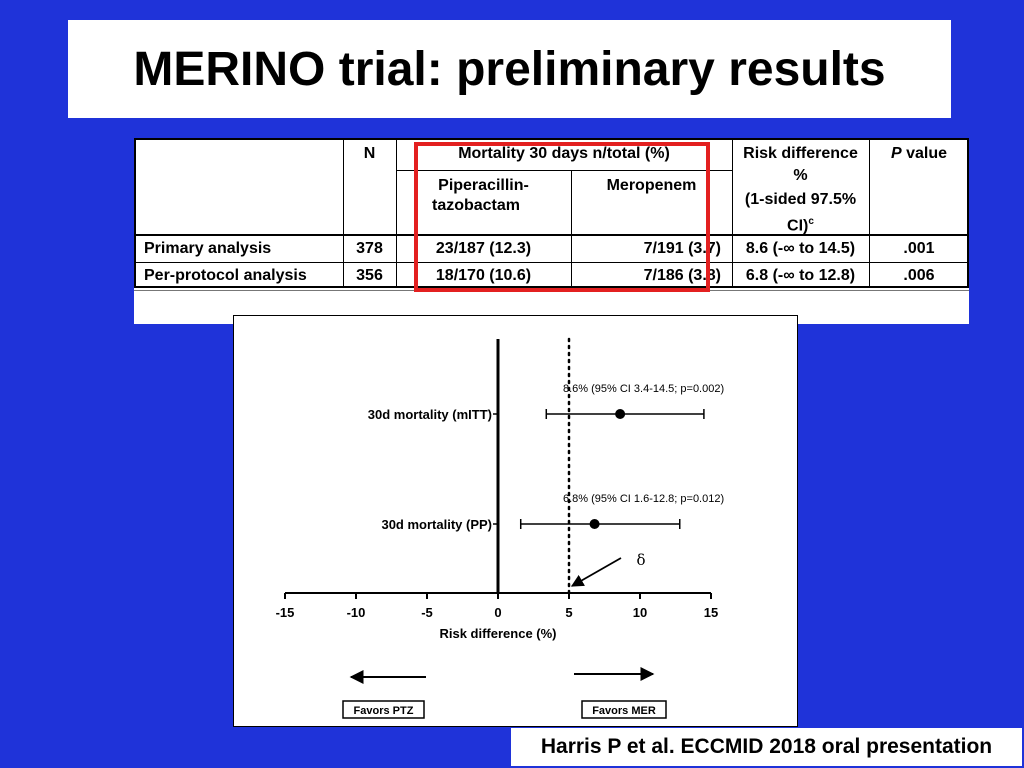 The image size is (1024, 768). What do you see at coordinates (643, 389) in the screenshot?
I see `point-annotation-0: 8.6% (95% CI 3.4-14.5; p=0.002)` at bounding box center [643, 389].